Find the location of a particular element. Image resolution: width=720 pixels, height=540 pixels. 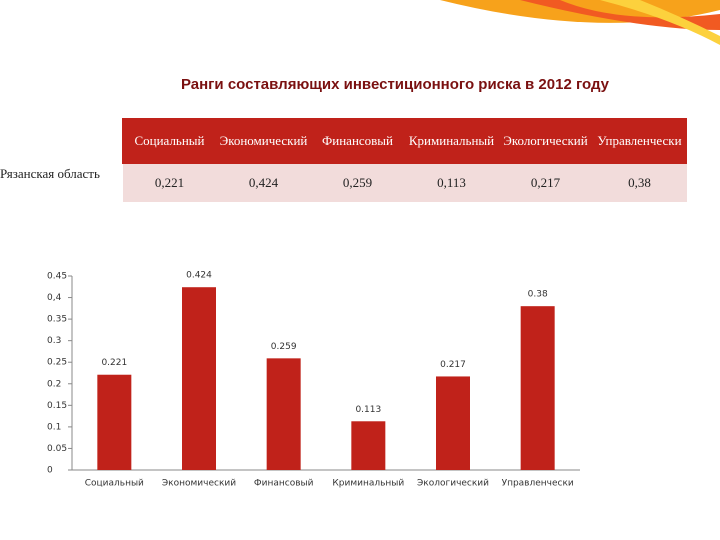

y-tick-label: 0.2 is located at coordinates (54, 384).